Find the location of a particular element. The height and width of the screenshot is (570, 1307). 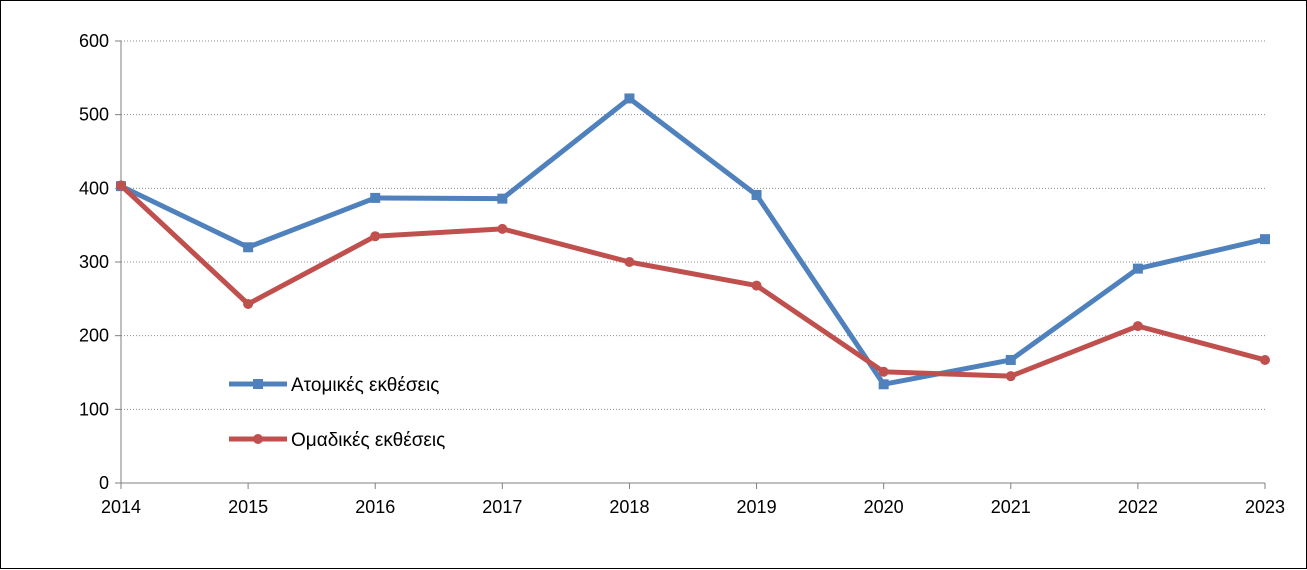

legend: Ατομικές εκθέσεις Ομαδικές εκθέσεις is located at coordinates (337, 413).